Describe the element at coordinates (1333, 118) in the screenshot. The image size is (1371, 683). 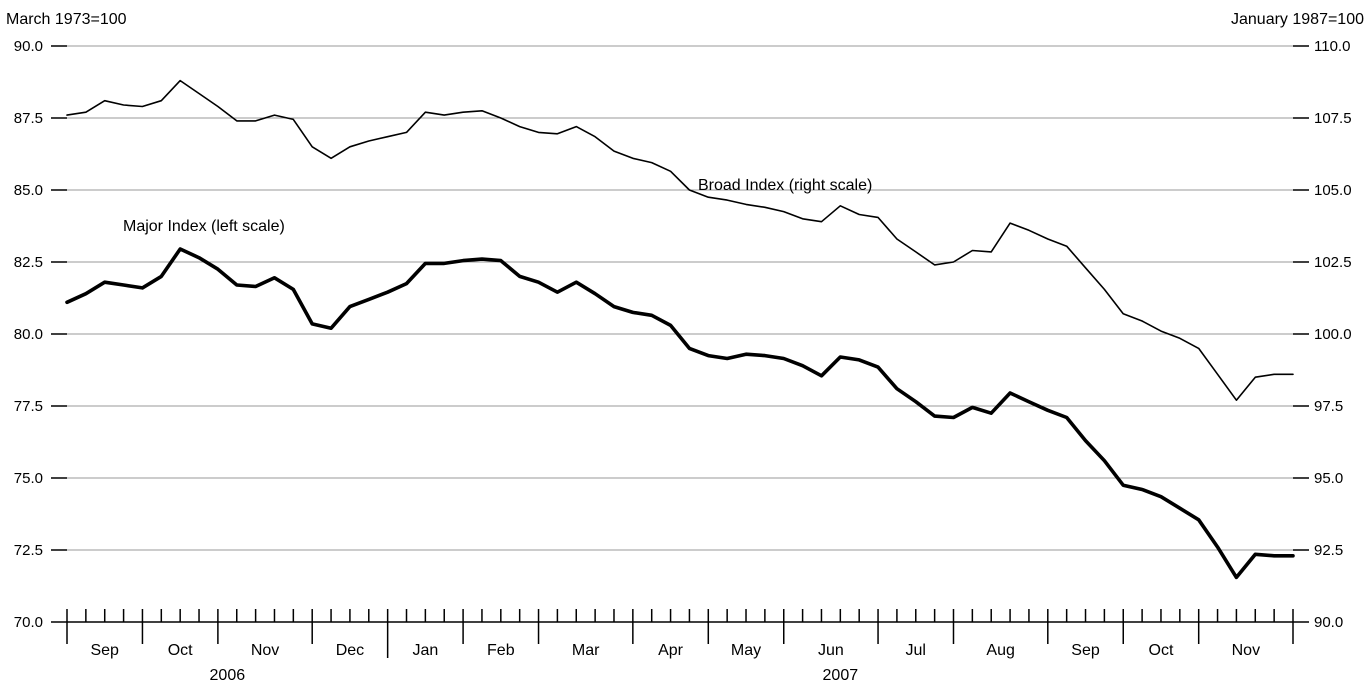
I see `right-tick-label: 107.5` at that location.